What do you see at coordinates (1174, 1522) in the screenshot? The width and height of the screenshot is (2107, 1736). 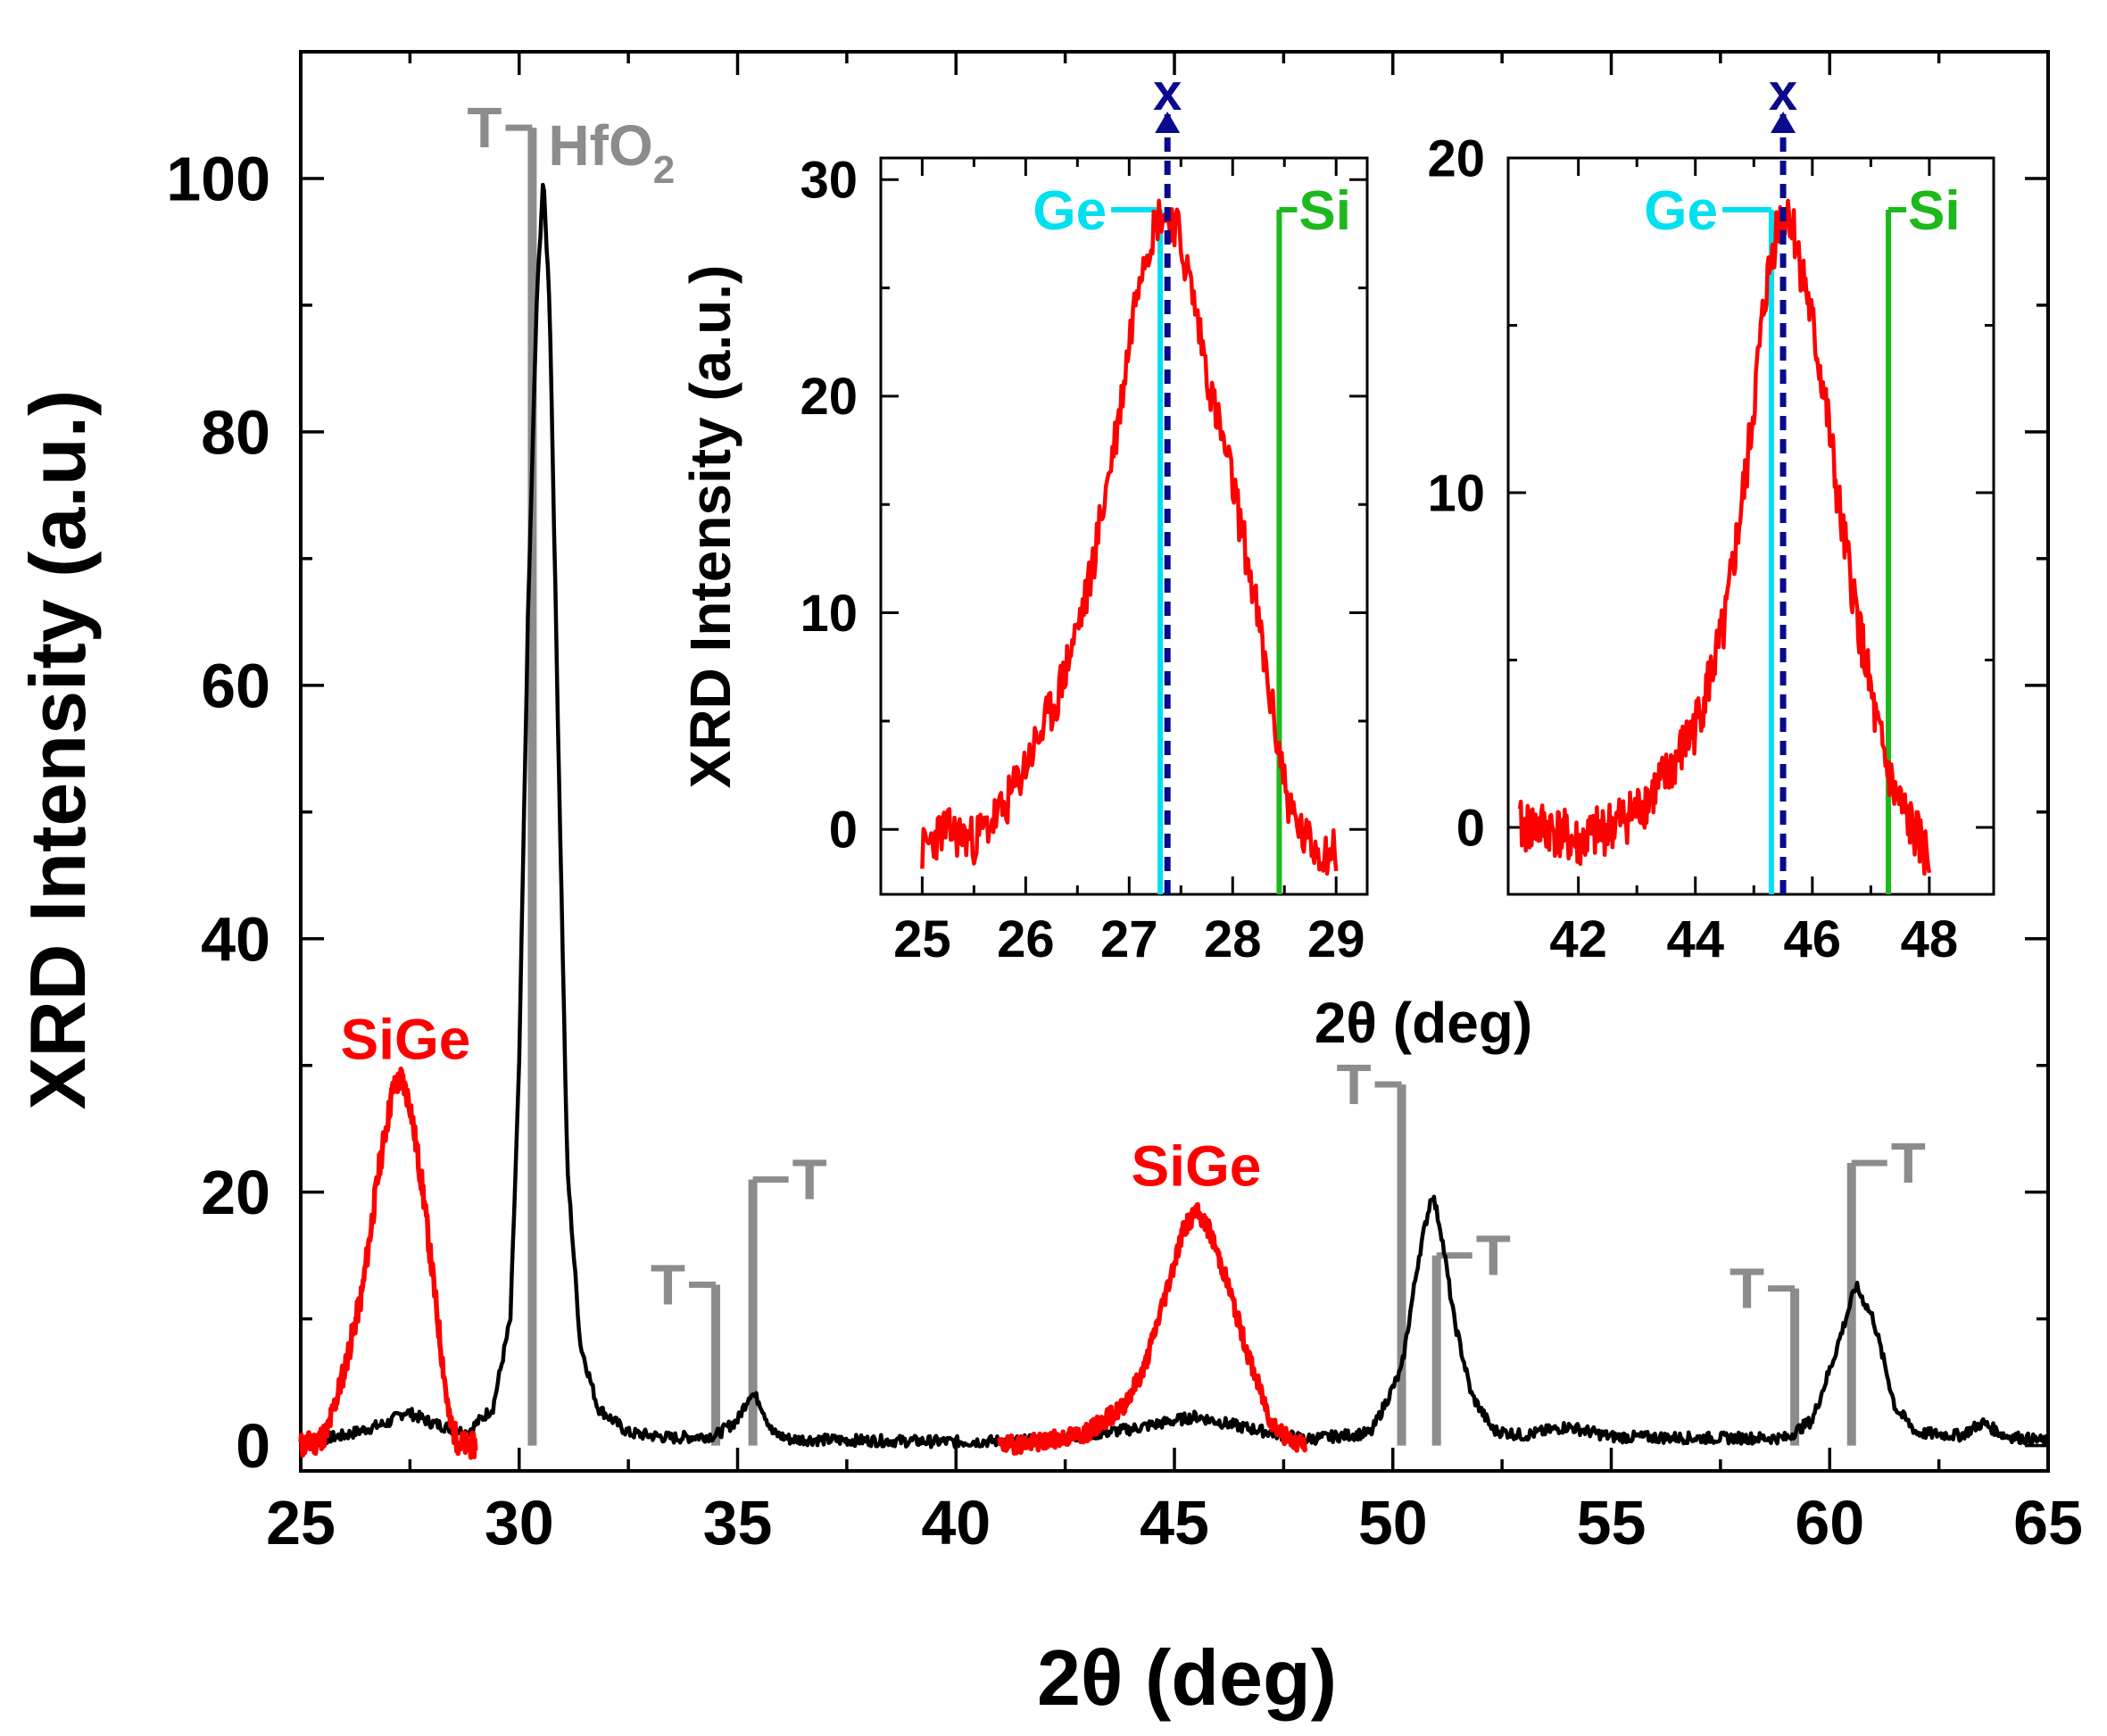 I see `x-tick-label-4: 45` at bounding box center [1174, 1522].